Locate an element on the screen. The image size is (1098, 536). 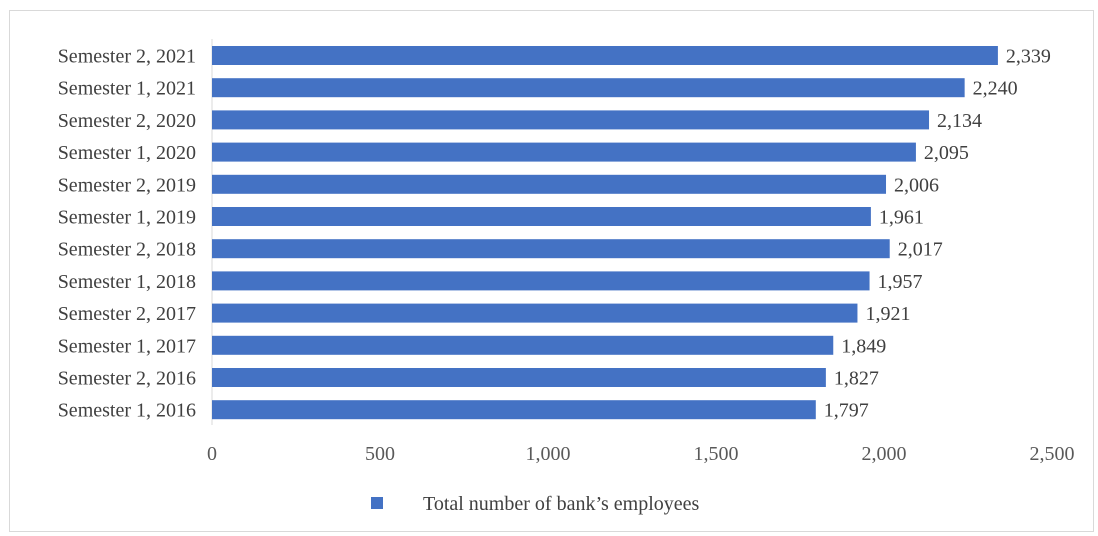
category-label: Semester 2, 2020 is located at coordinates (127, 121).